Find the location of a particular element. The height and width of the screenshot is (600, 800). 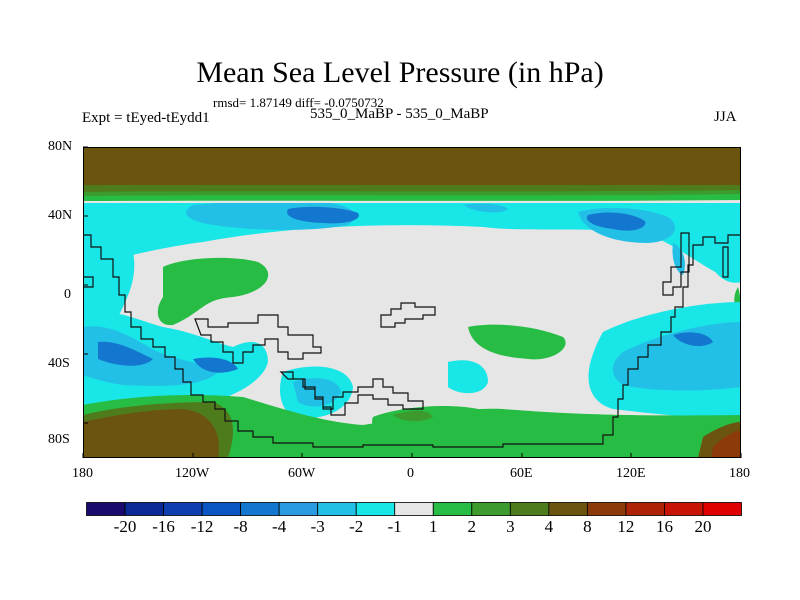

ytick-label-40n: 40N is located at coordinates (60, 215).